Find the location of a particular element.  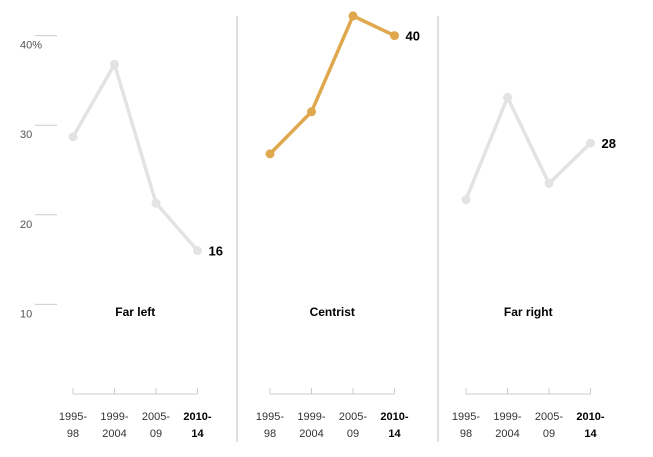

end-value-label: 16 is located at coordinates (216, 251).